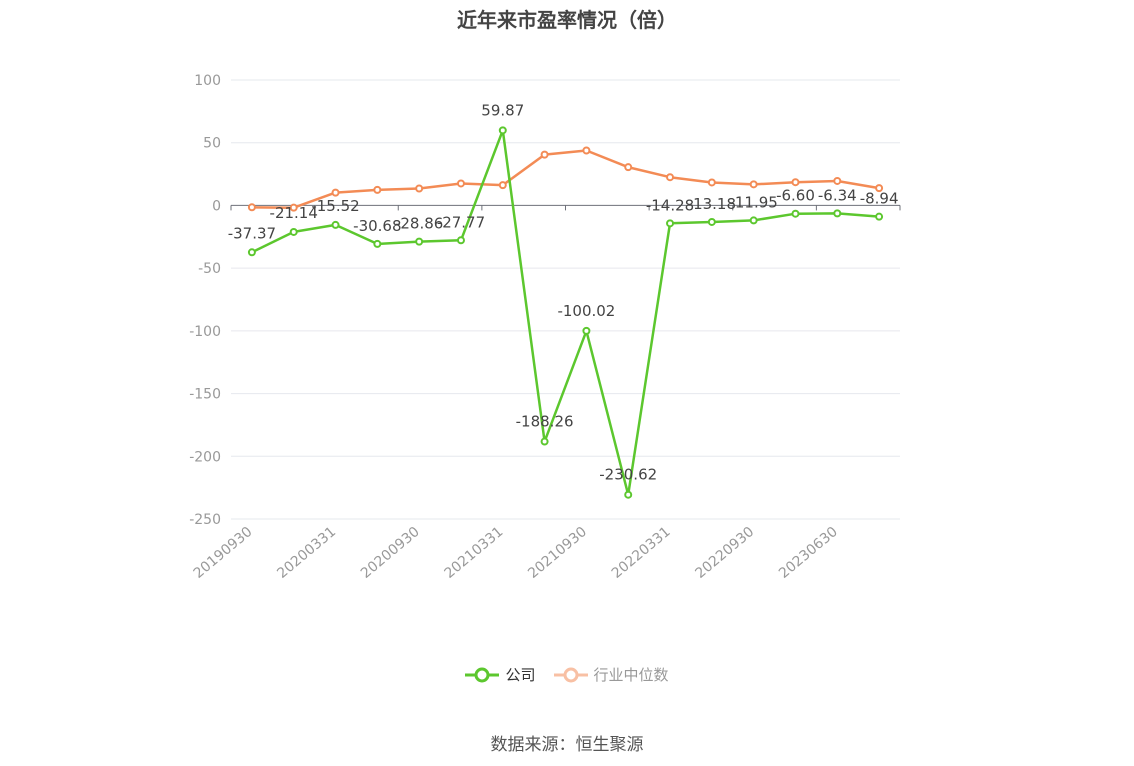 The image size is (1134, 766). I want to click on data-label: -27.77, so click(461, 222).